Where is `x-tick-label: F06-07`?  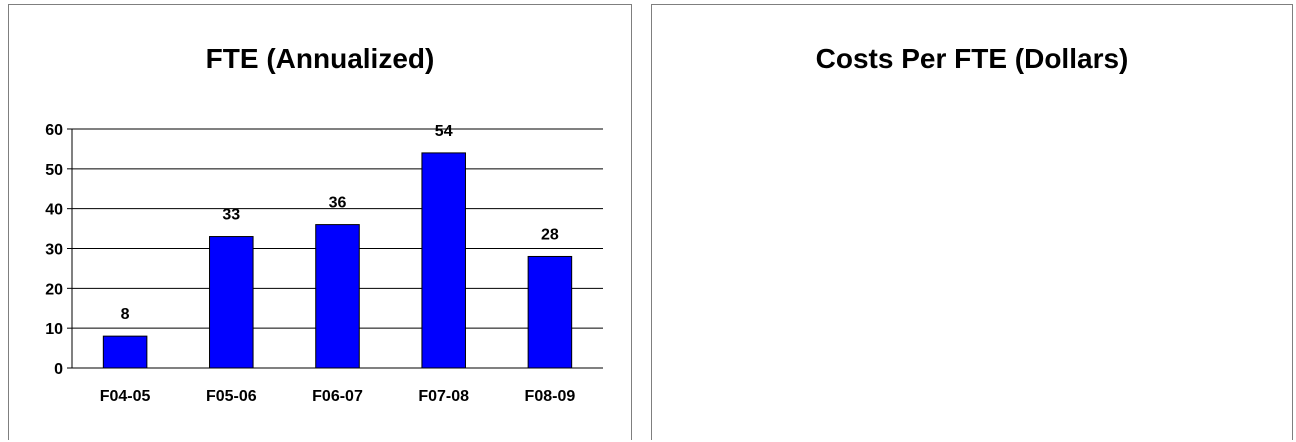 x-tick-label: F06-07 is located at coordinates (337, 396).